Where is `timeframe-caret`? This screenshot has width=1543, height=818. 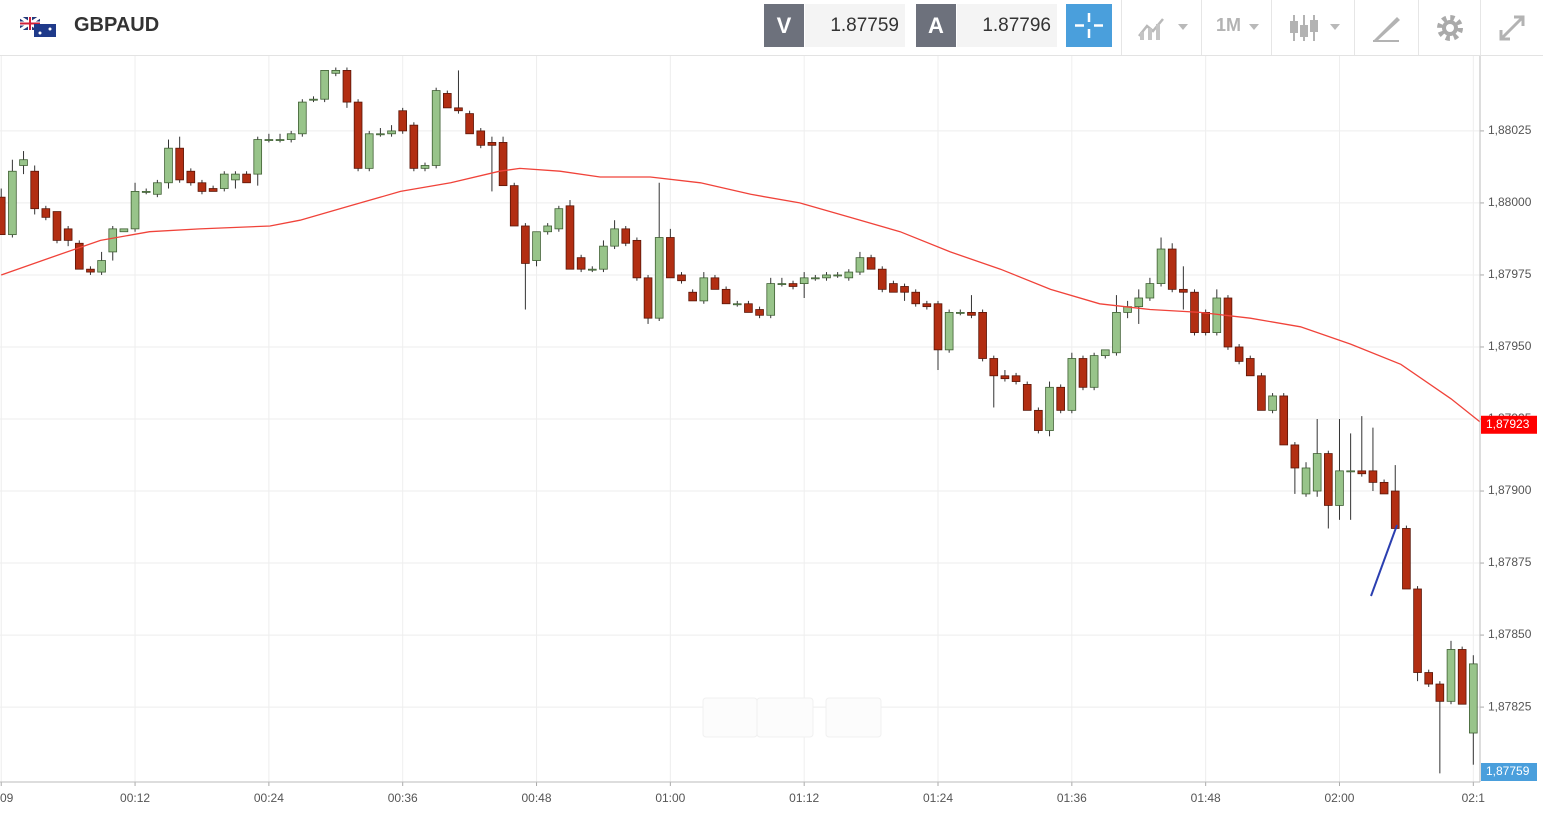
timeframe-caret is located at coordinates (1254, 28).